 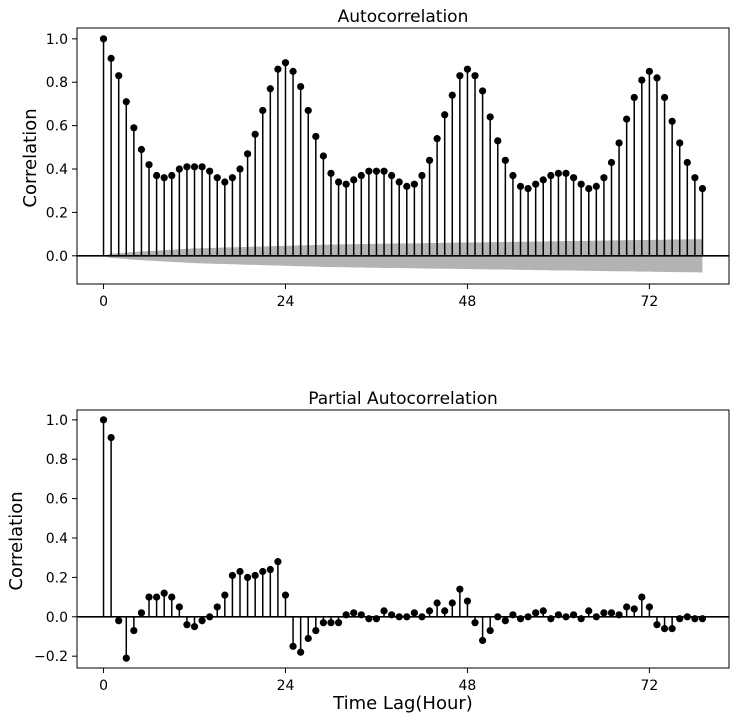 What do you see at coordinates (57, 170) in the screenshot?
I see `acf-y-tick-label: 0.4` at bounding box center [57, 170].